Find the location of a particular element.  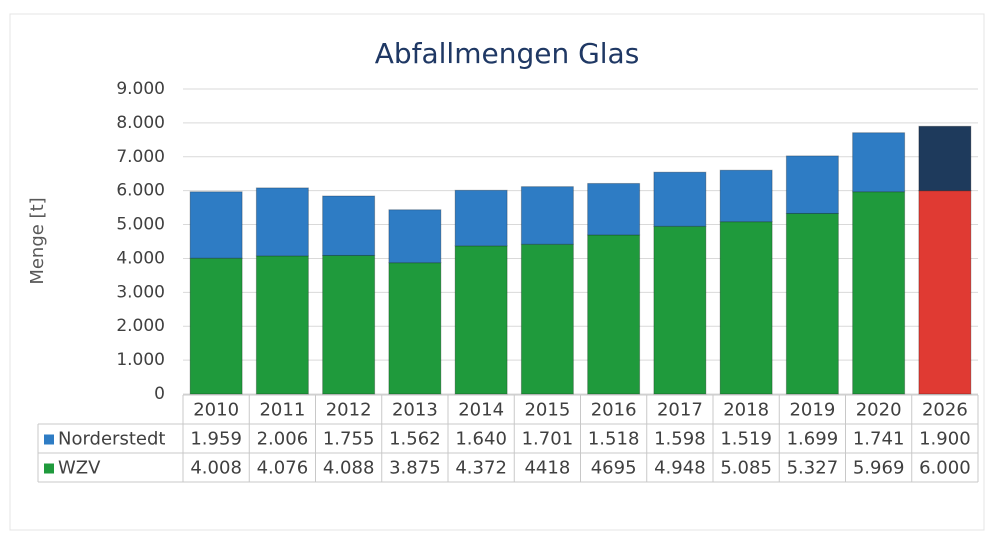

table-value: 1.900 is located at coordinates (945, 439).